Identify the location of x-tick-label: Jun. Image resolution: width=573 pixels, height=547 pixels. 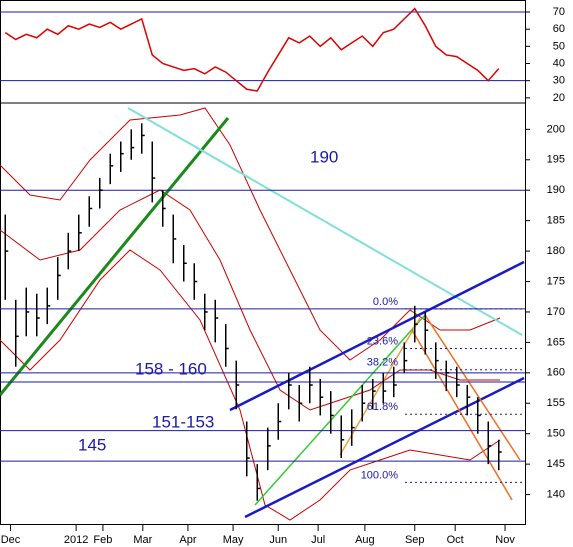
(278, 540).